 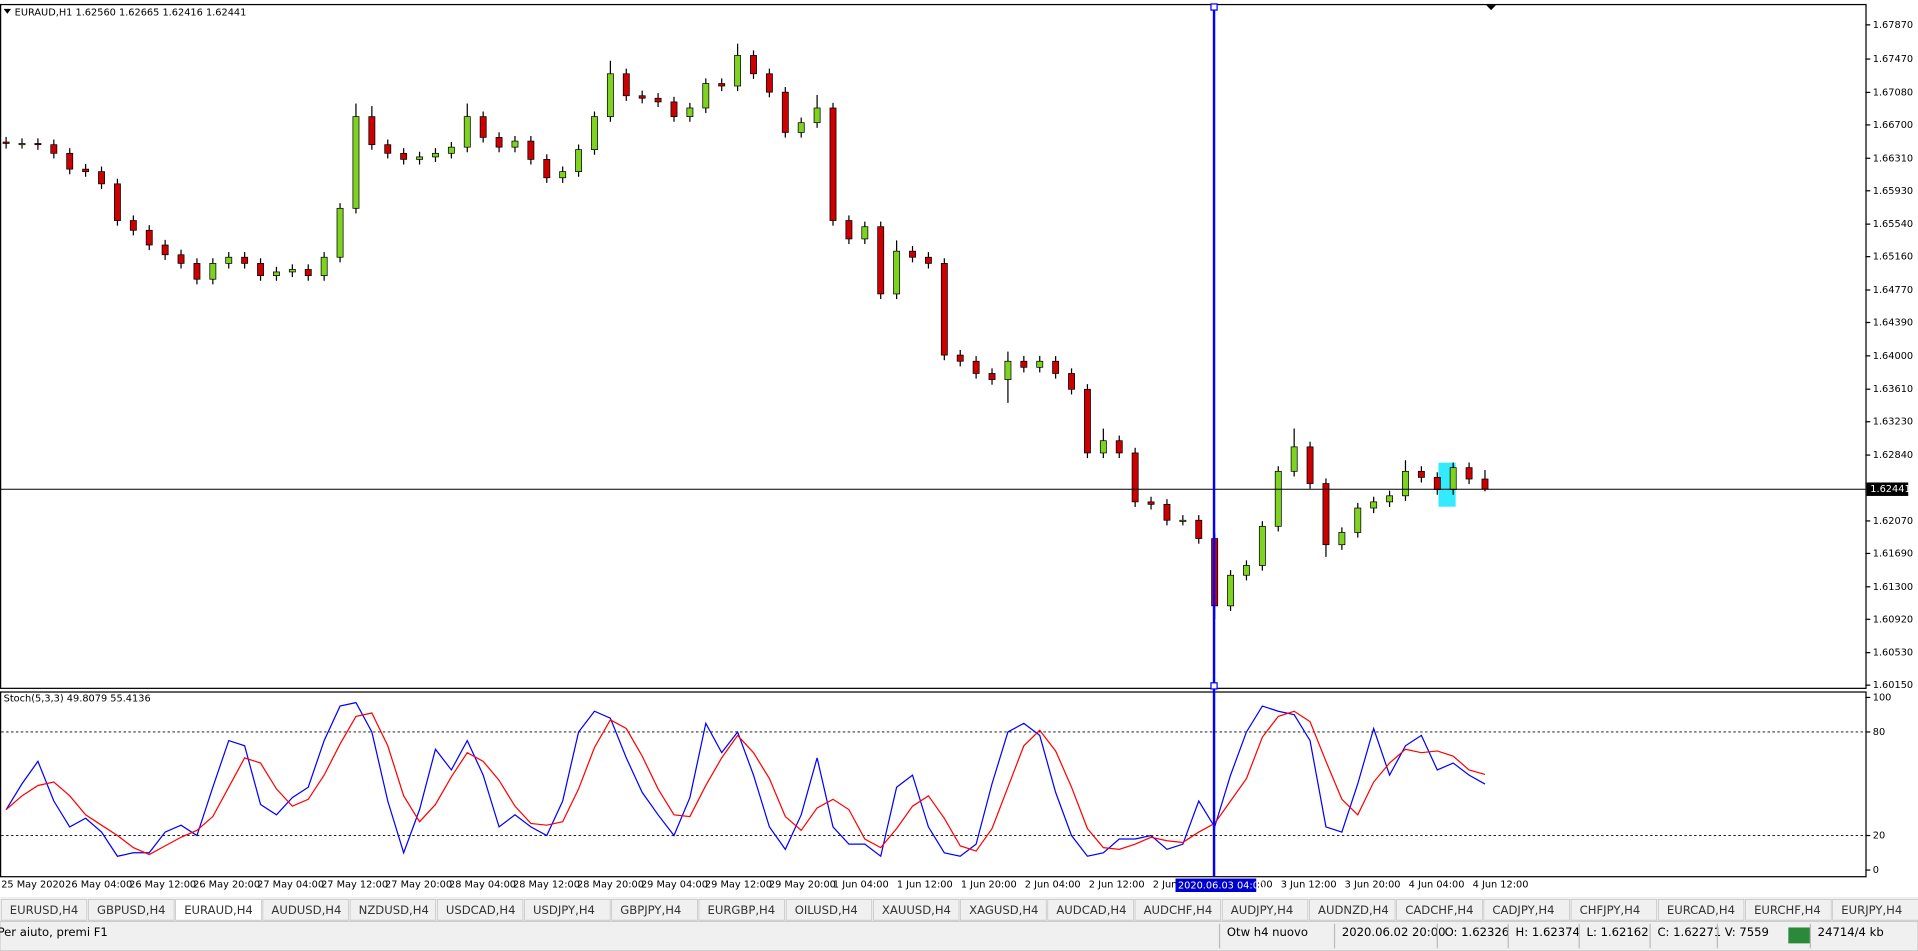 I want to click on status-text: L: 1.62162, so click(x=1618, y=932).